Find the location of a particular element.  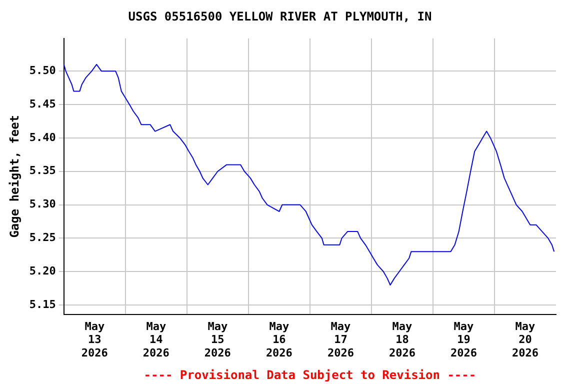

y-tick-label: 5.20 is located at coordinates (42, 271).